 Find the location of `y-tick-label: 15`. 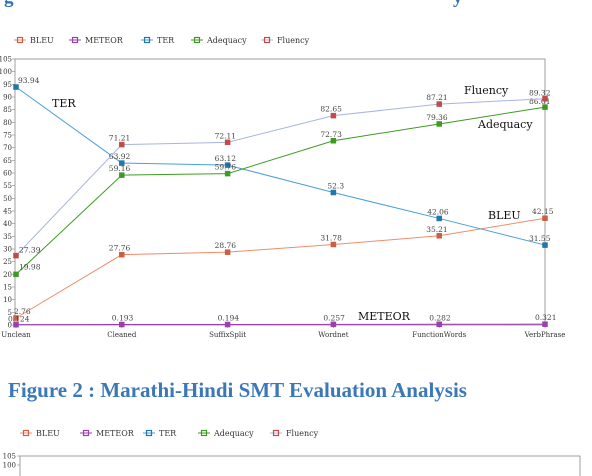

y-tick-label: 15 is located at coordinates (7, 288).